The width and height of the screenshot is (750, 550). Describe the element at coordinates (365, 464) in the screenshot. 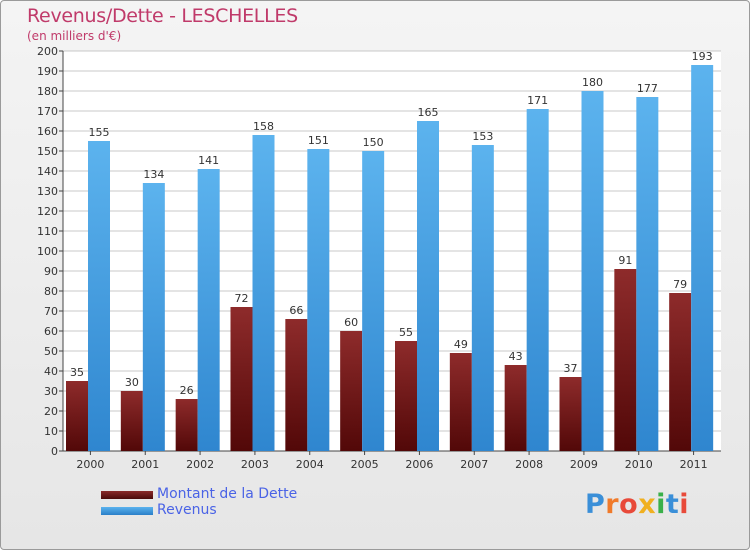

I see `x-tick-label: 2005` at that location.